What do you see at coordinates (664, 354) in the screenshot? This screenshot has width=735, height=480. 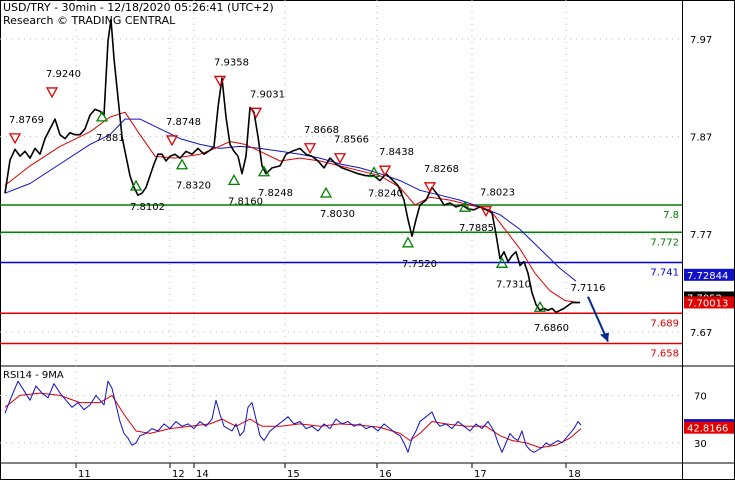 I see `level-label: 7.658` at bounding box center [664, 354].